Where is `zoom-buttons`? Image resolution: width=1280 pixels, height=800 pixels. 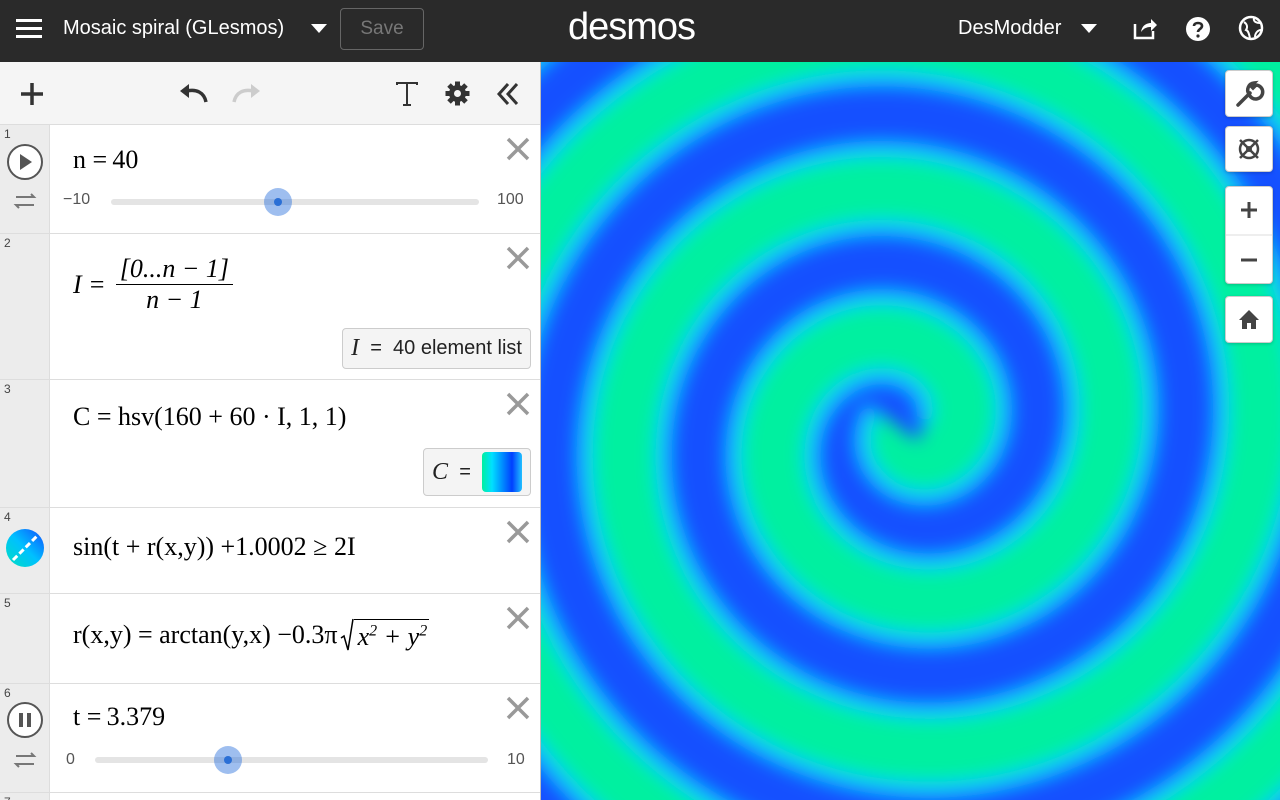 zoom-buttons is located at coordinates (1249, 235).